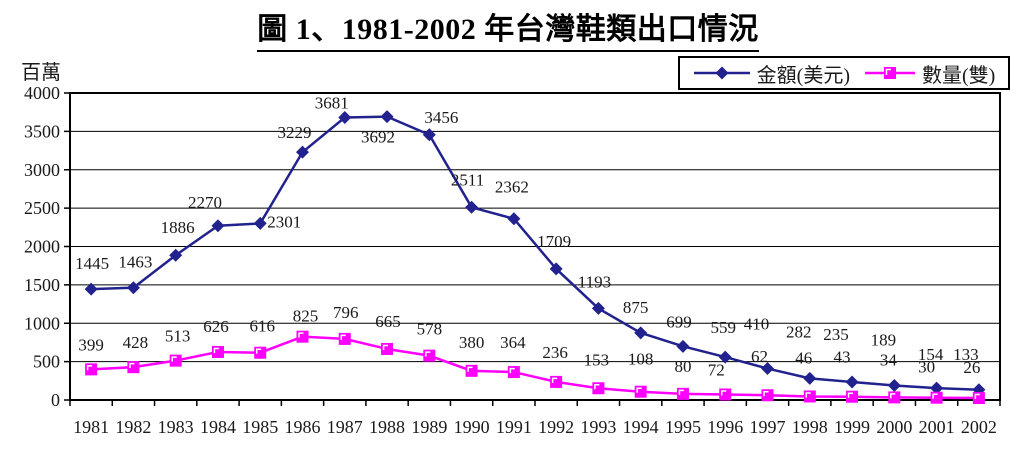 This screenshot has height=450, width=1016. What do you see at coordinates (42, 208) in the screenshot?
I see `y-tick-label: 2500` at bounding box center [42, 208].